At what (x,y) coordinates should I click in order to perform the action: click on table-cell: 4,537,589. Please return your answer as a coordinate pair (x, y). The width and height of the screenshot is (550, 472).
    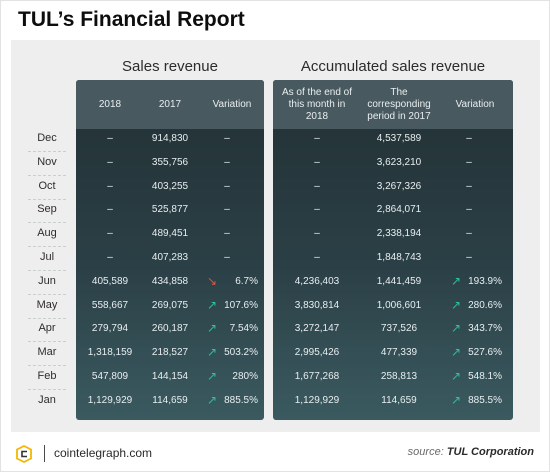
    Looking at the image, I should click on (399, 138).